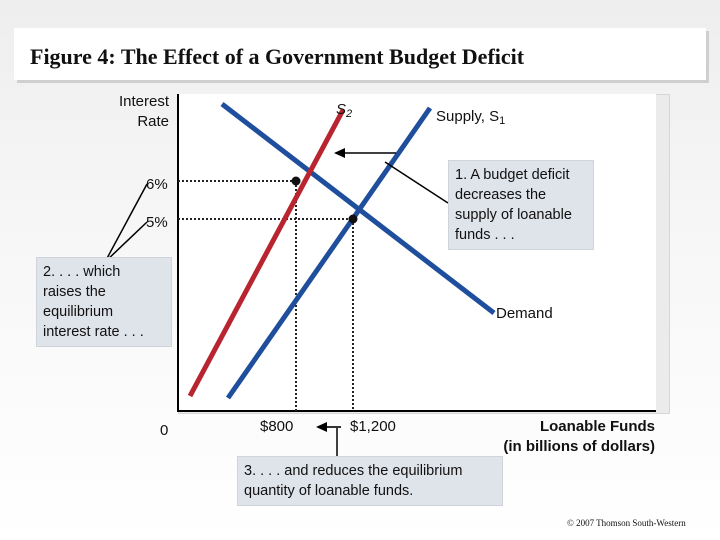 This screenshot has height=540, width=720. I want to click on title-box, so click(360, 54).